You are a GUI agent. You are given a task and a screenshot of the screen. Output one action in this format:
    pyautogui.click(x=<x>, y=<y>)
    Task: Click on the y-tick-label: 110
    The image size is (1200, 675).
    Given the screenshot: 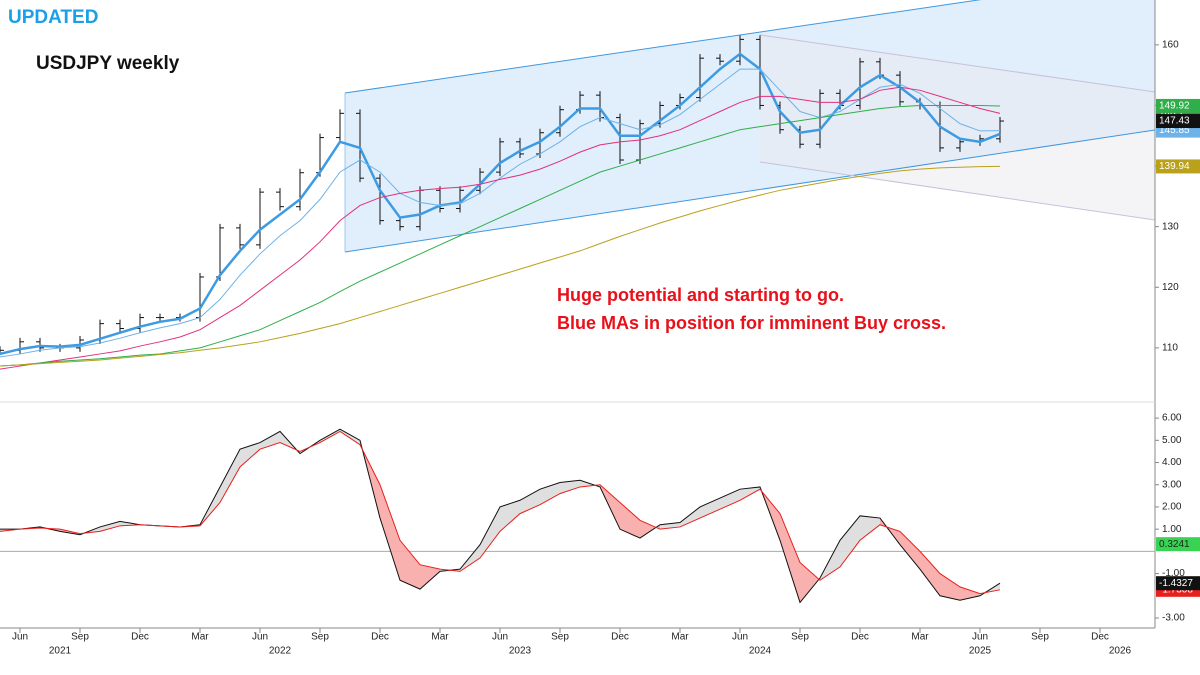 What is the action you would take?
    pyautogui.click(x=1170, y=348)
    